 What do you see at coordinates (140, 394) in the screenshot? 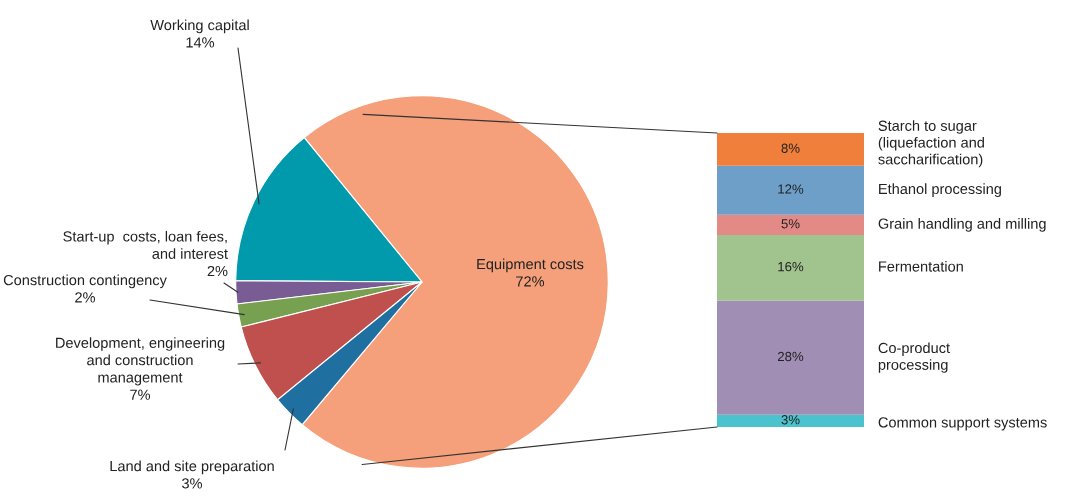
I see `data-label: 7%` at bounding box center [140, 394].